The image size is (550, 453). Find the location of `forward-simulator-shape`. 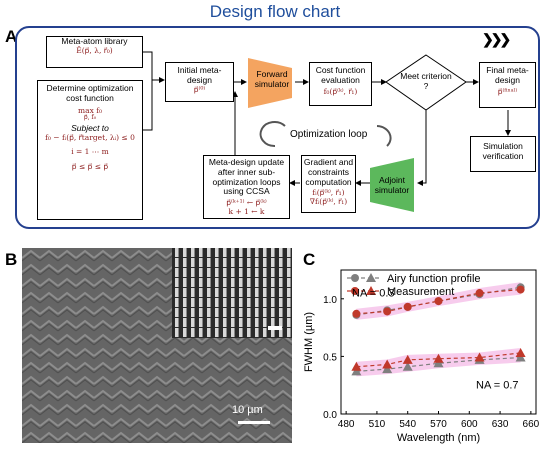

forward-simulator-shape is located at coordinates (270, 83).